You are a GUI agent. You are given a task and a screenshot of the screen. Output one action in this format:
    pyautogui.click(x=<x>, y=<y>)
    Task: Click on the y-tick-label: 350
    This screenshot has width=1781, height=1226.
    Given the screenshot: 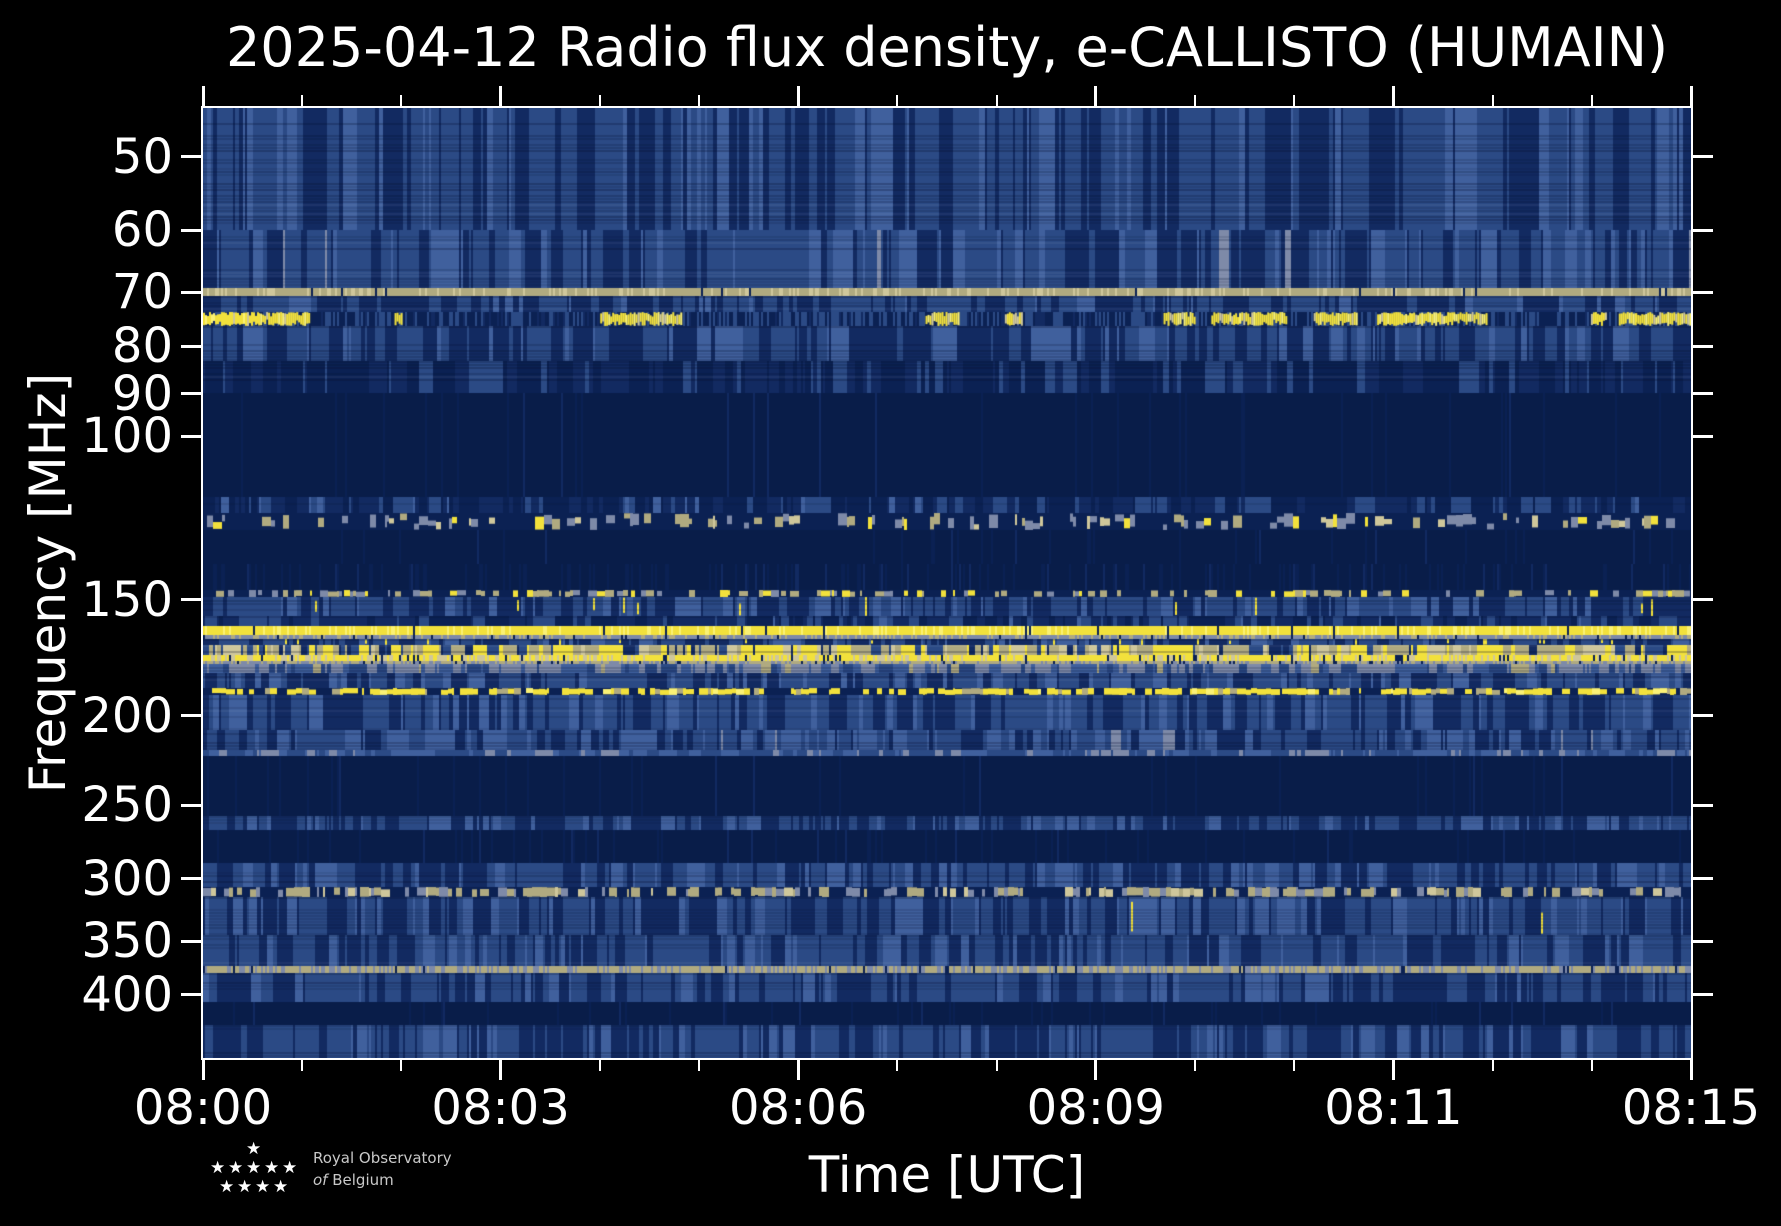 What is the action you would take?
    pyautogui.click(x=127, y=941)
    